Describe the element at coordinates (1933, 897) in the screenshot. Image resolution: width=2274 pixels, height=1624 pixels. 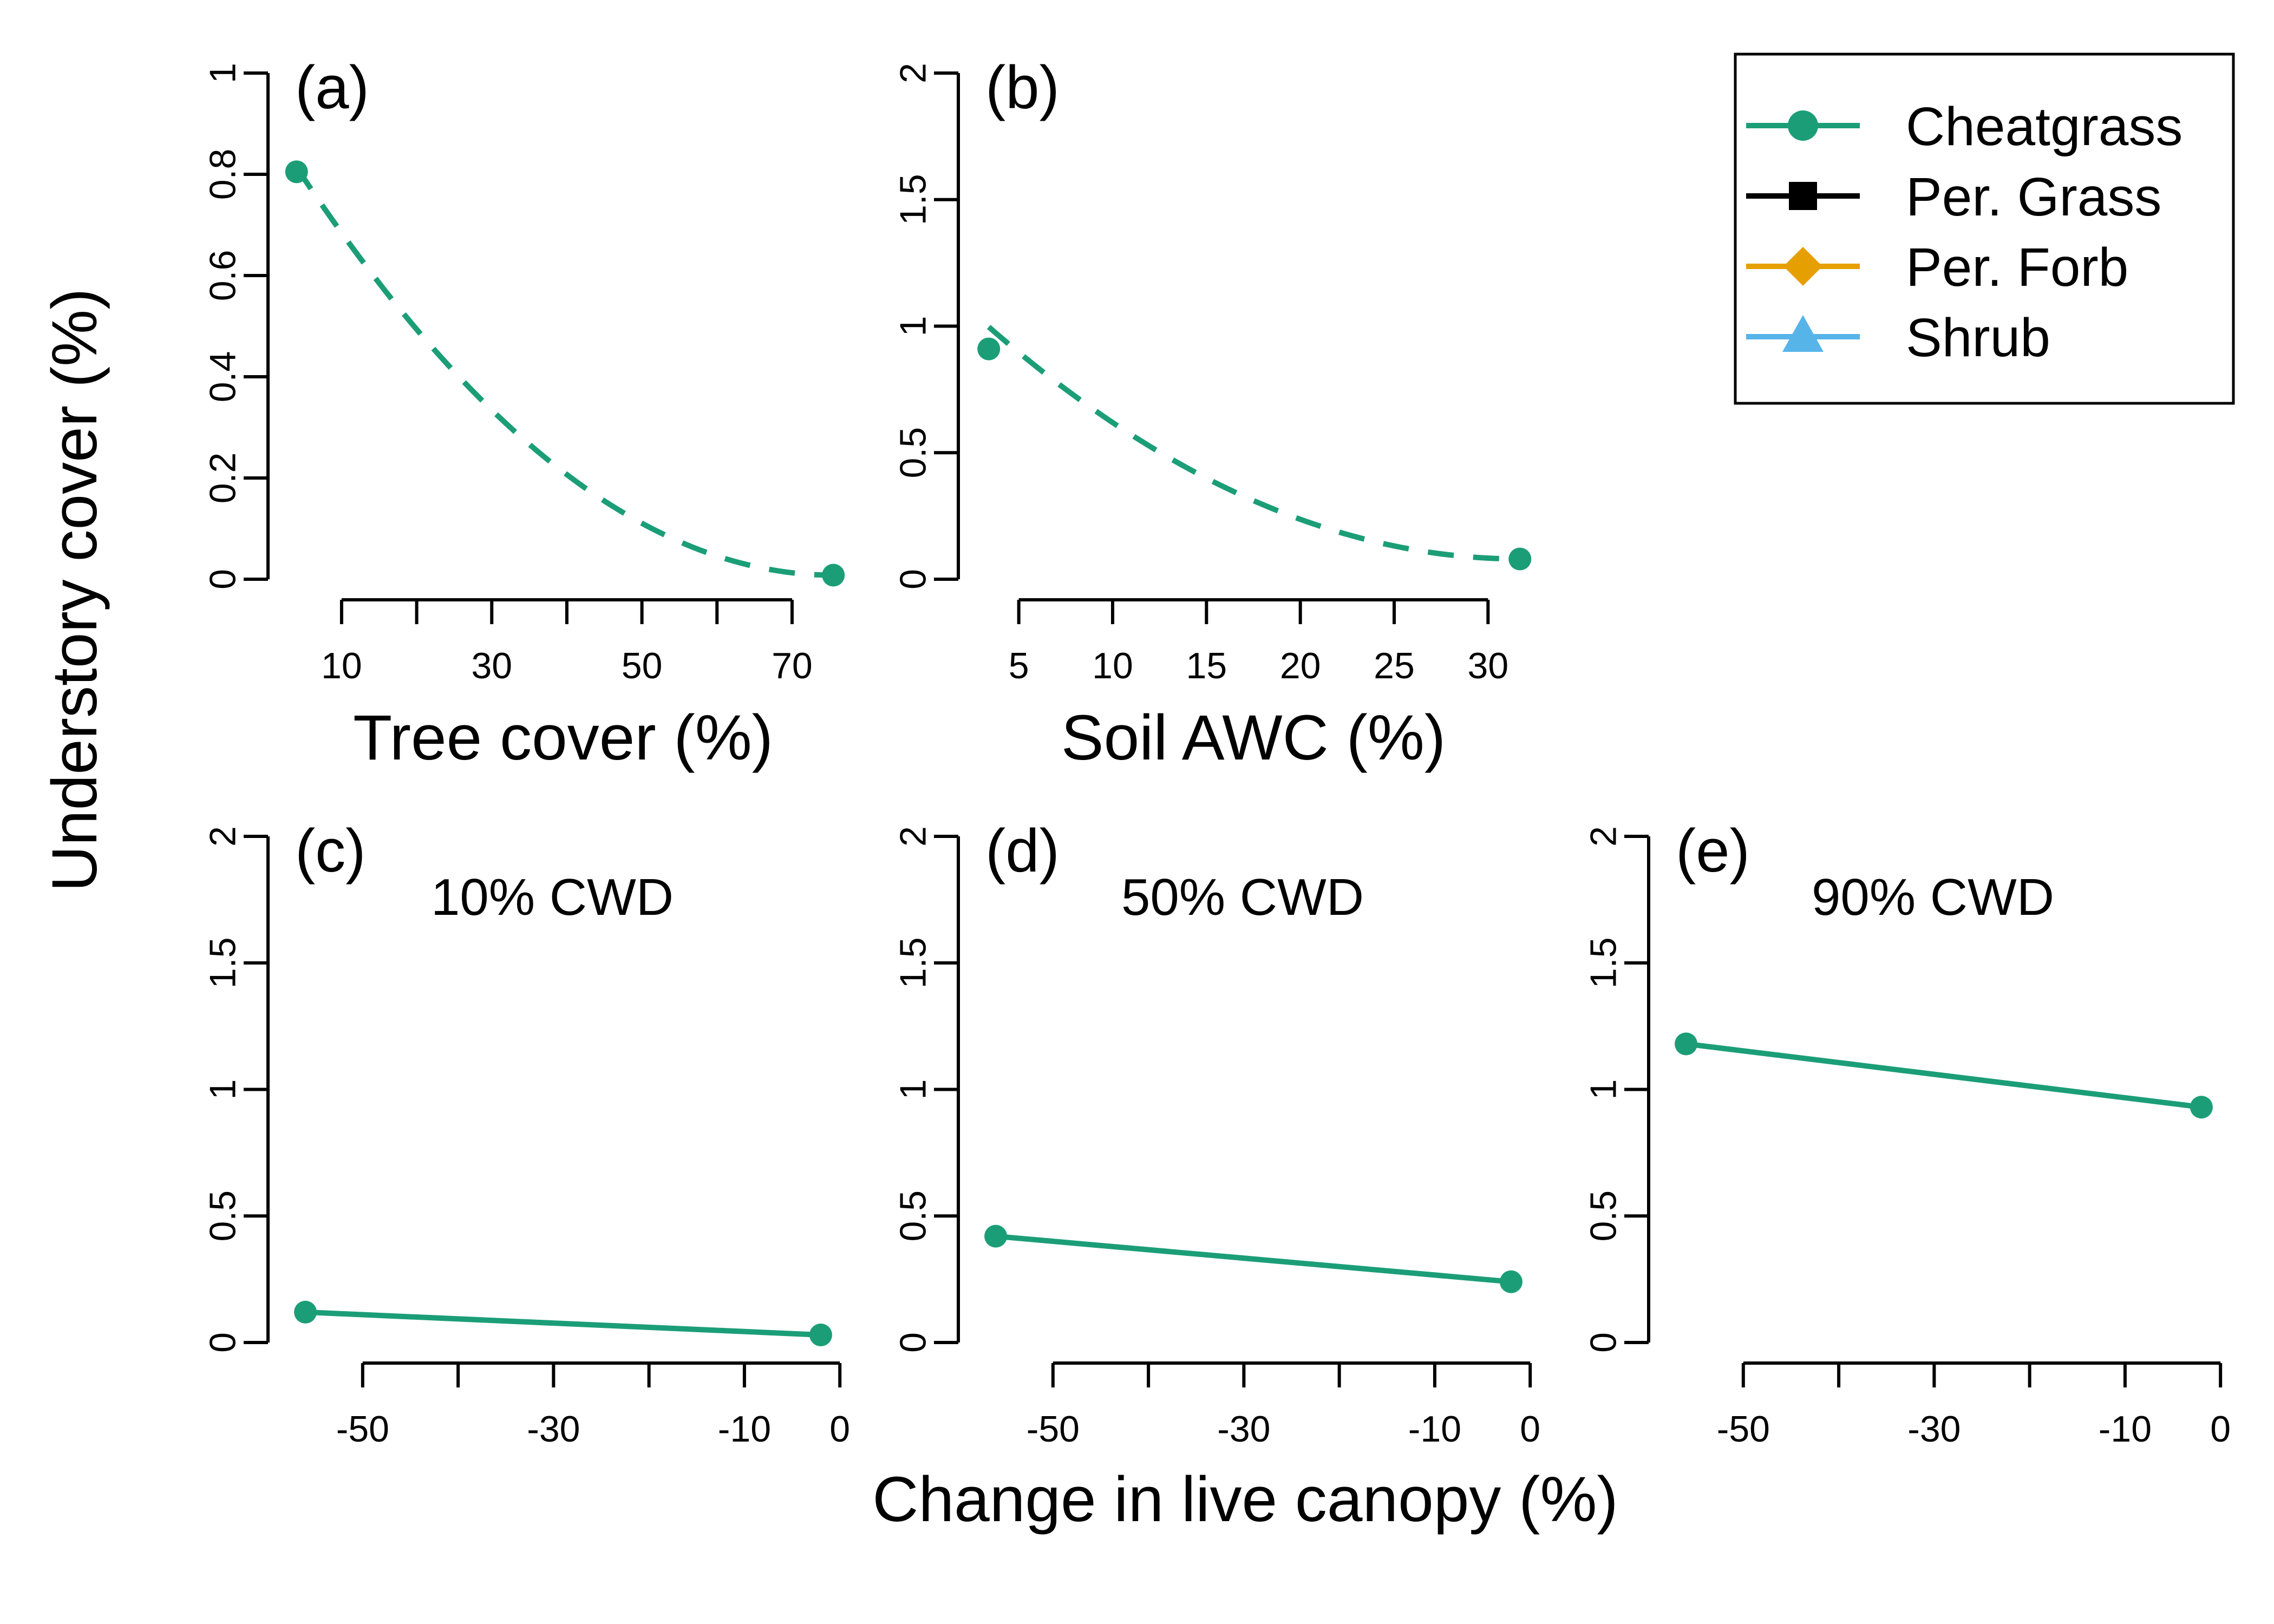
I see `panel-subtitle: 90% CWD` at that location.